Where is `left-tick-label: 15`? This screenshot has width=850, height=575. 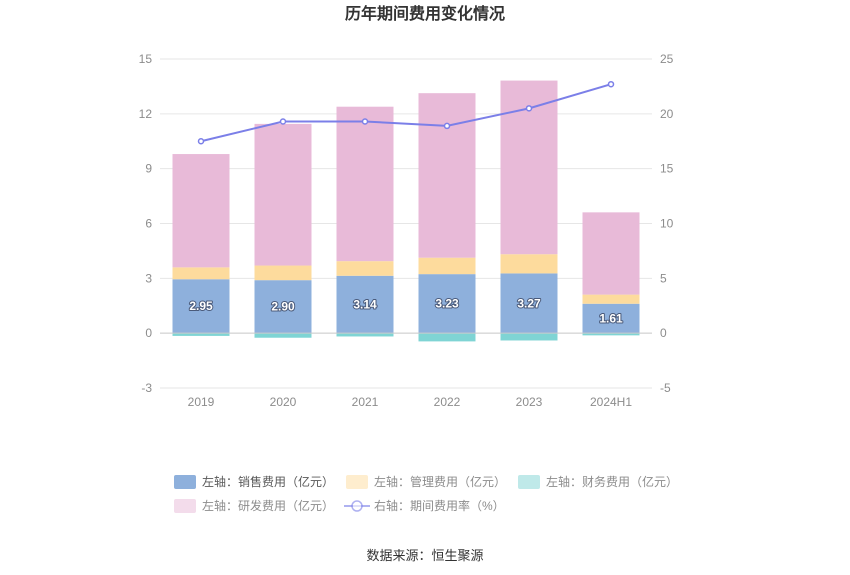 left-tick-label: 15 is located at coordinates (146, 59).